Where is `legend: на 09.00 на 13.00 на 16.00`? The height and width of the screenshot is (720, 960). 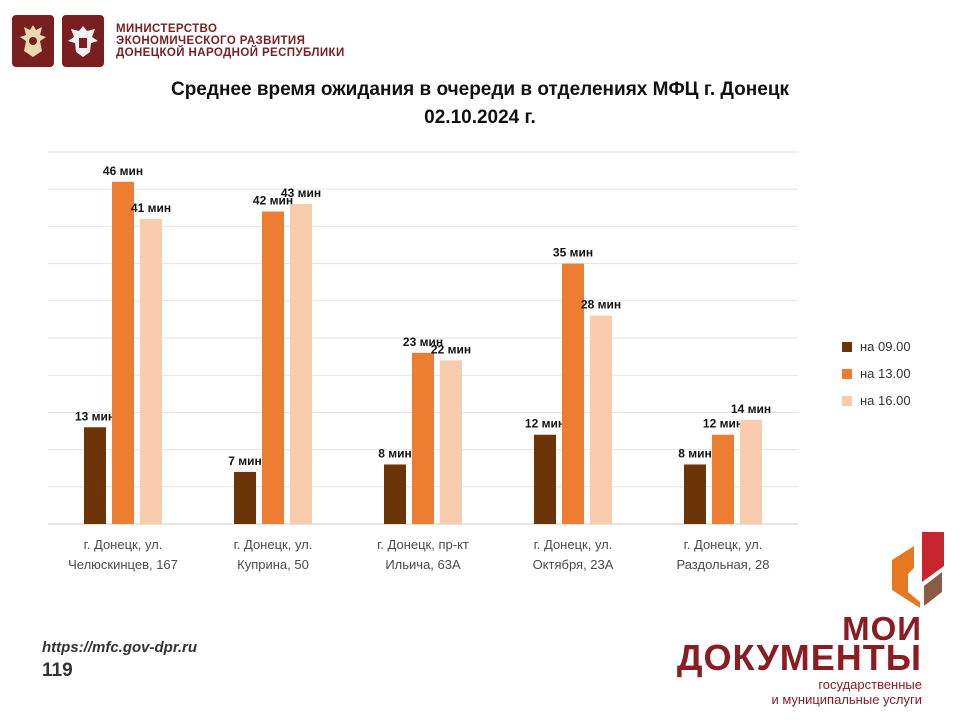 legend: на 09.00 на 13.00 на 16.00 is located at coordinates (876, 373).